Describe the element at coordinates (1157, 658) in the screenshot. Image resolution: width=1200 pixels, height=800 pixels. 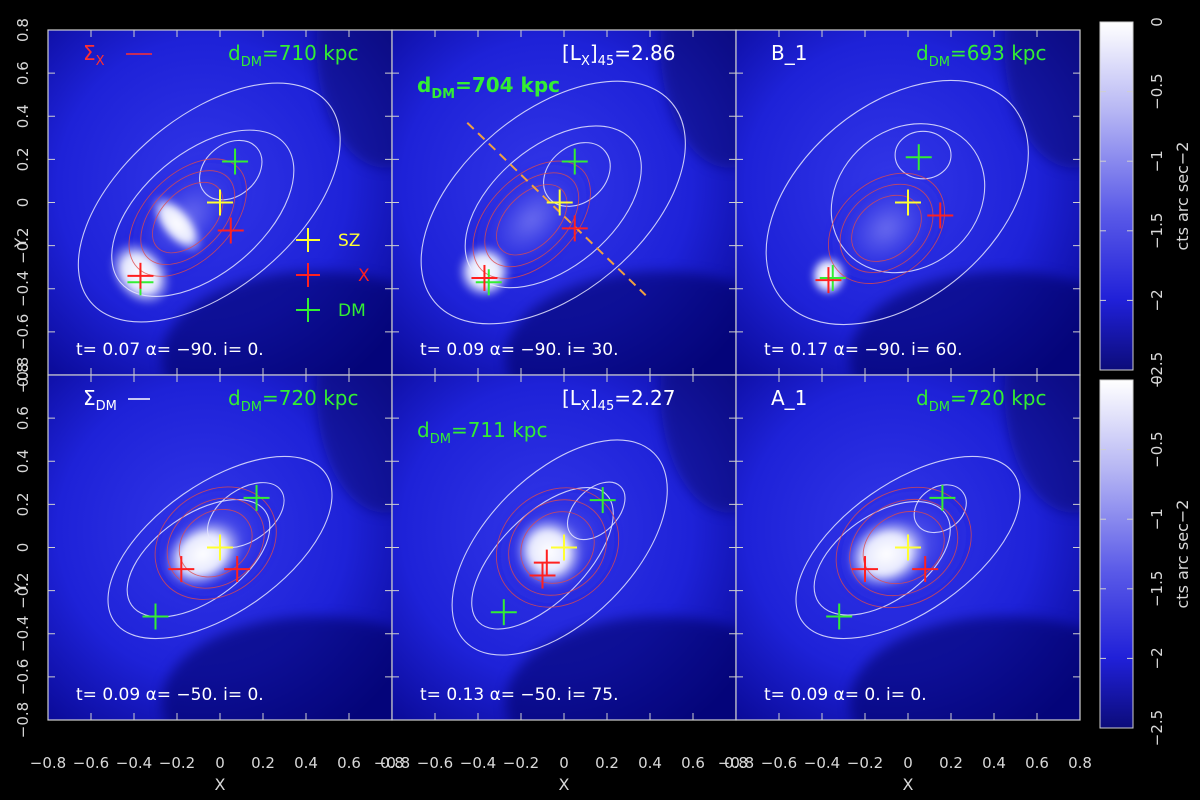
I see `colorbar-tick-label: −2` at that location.